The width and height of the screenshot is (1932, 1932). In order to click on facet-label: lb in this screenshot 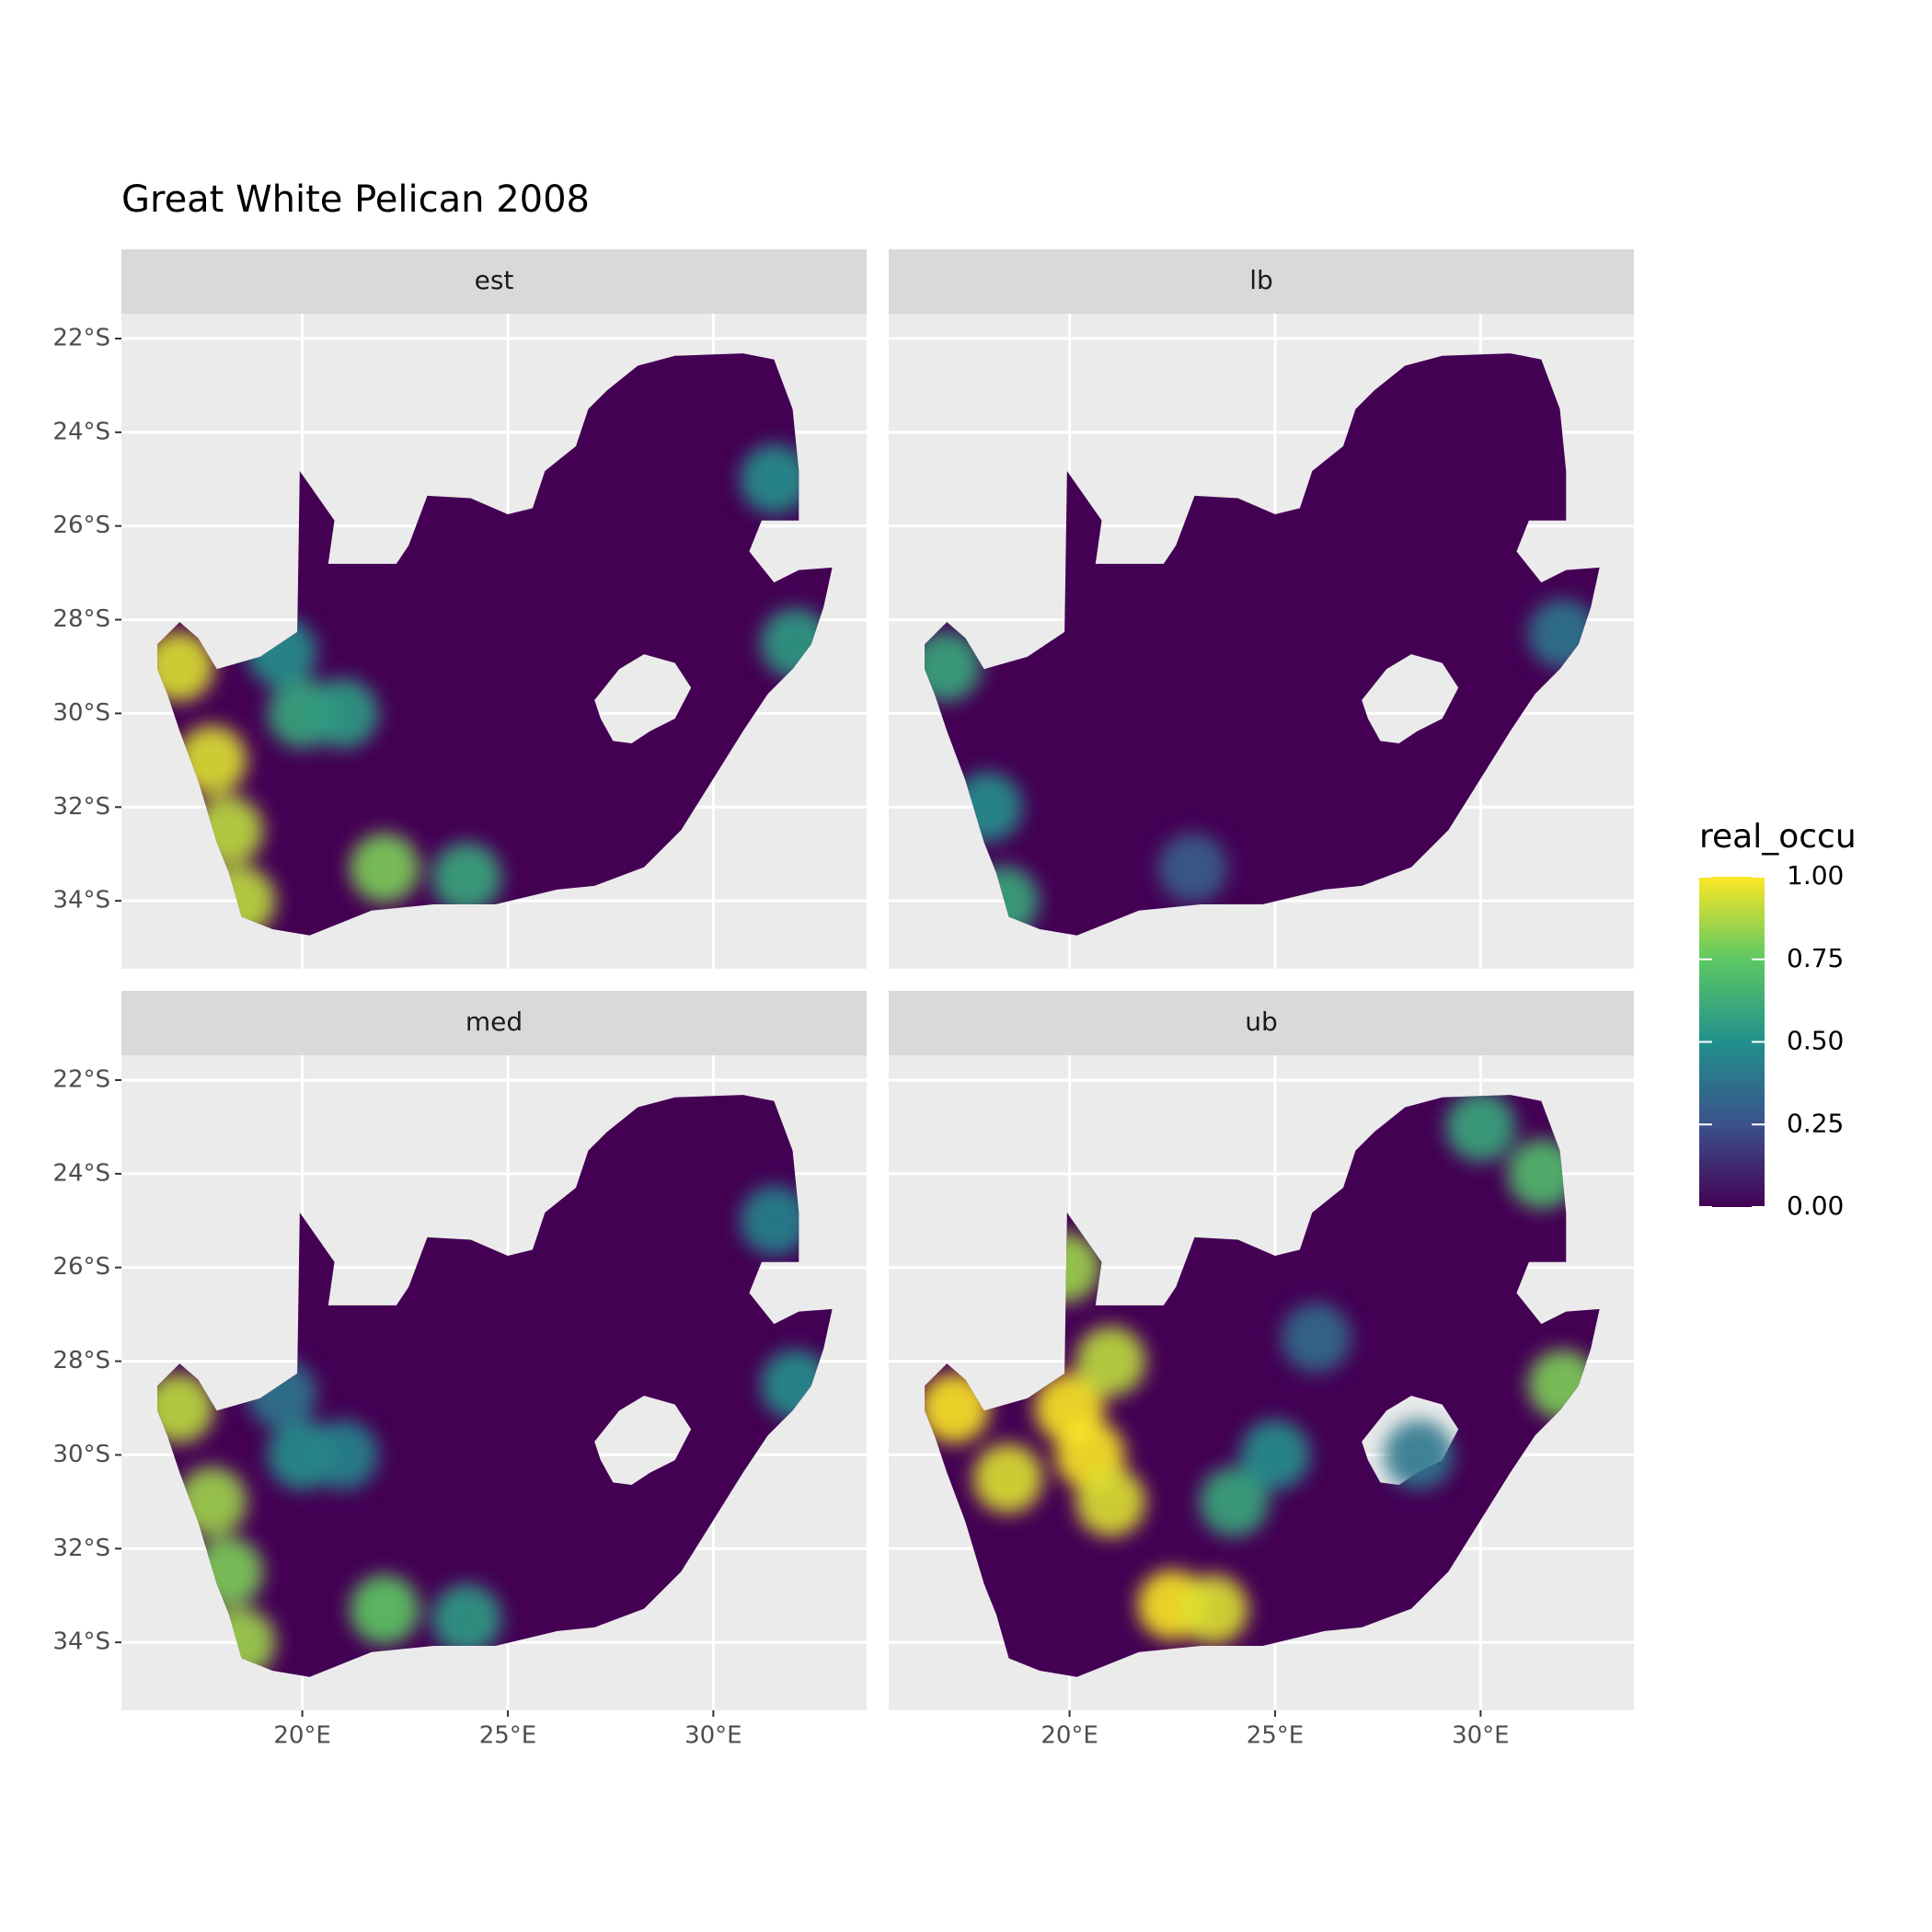, I will do `click(1261, 280)`.